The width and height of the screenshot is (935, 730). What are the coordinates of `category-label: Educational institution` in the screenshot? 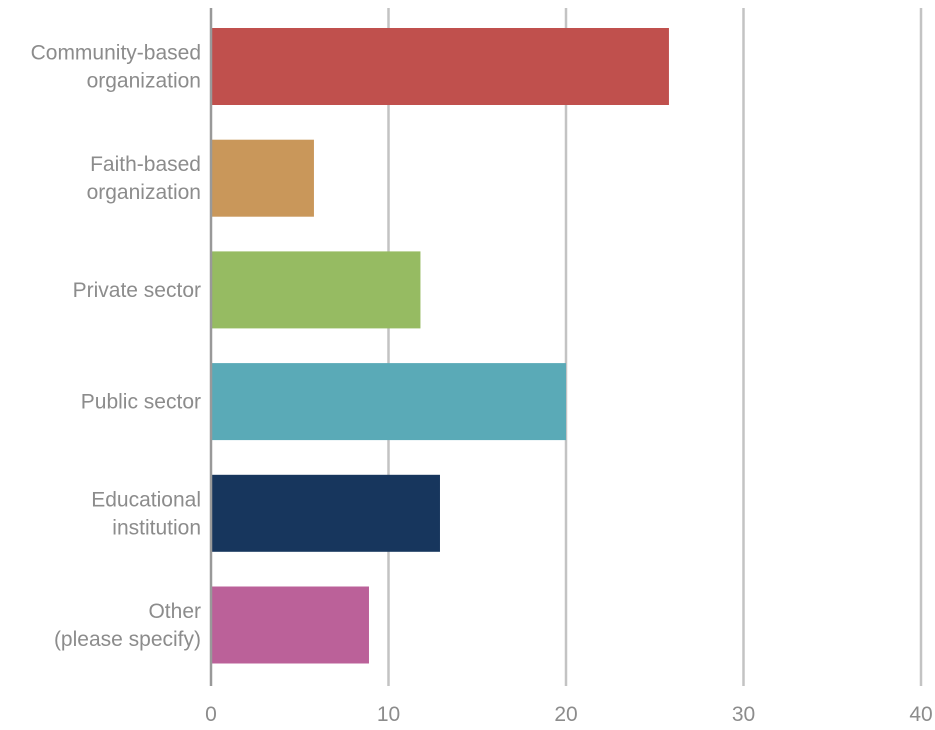 It's located at (146, 513).